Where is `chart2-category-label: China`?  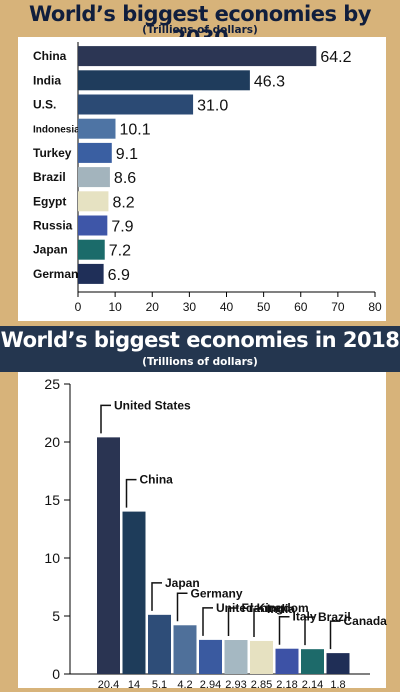
chart2-category-label: China is located at coordinates (157, 480).